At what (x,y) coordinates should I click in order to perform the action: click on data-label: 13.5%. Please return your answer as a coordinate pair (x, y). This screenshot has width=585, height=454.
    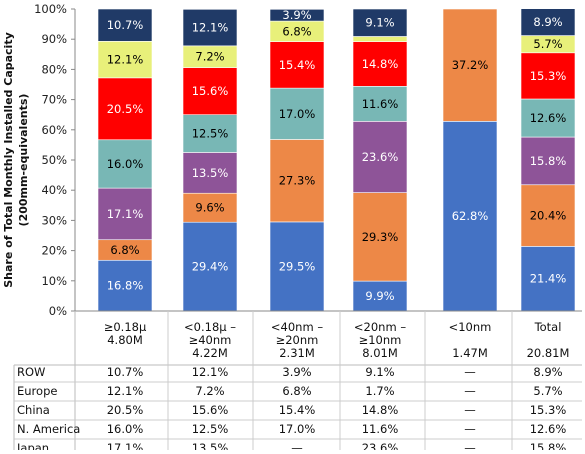
    Looking at the image, I should click on (210, 173).